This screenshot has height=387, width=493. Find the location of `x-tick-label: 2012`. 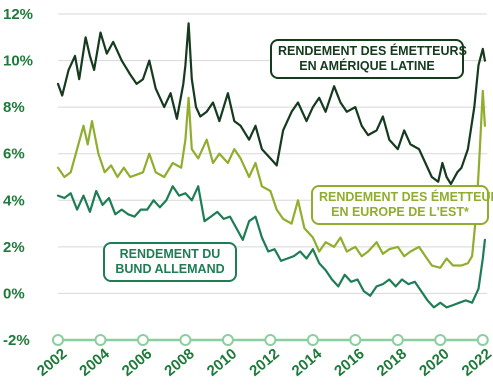

x-tick-label: 2012 is located at coordinates (264, 362).